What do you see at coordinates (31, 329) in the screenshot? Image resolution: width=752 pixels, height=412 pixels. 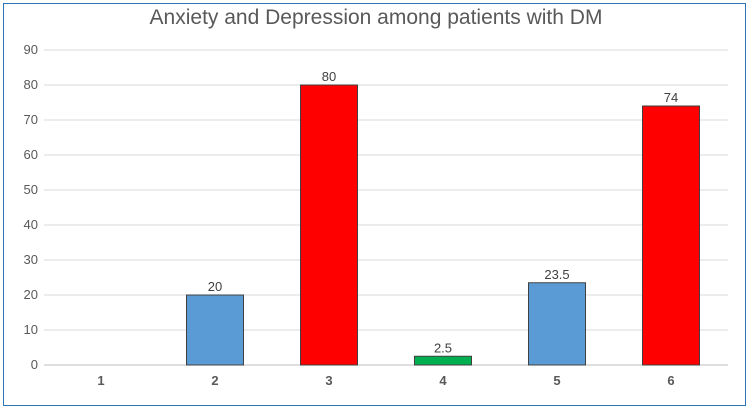 I see `y-tick-label: 10` at bounding box center [31, 329].